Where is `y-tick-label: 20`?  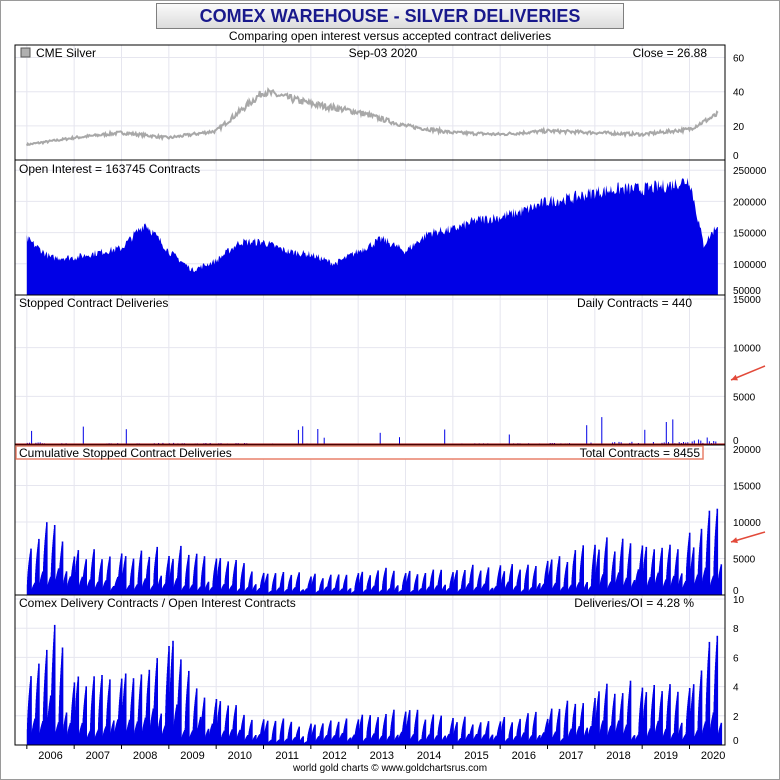
y-tick-label: 20 is located at coordinates (739, 127).